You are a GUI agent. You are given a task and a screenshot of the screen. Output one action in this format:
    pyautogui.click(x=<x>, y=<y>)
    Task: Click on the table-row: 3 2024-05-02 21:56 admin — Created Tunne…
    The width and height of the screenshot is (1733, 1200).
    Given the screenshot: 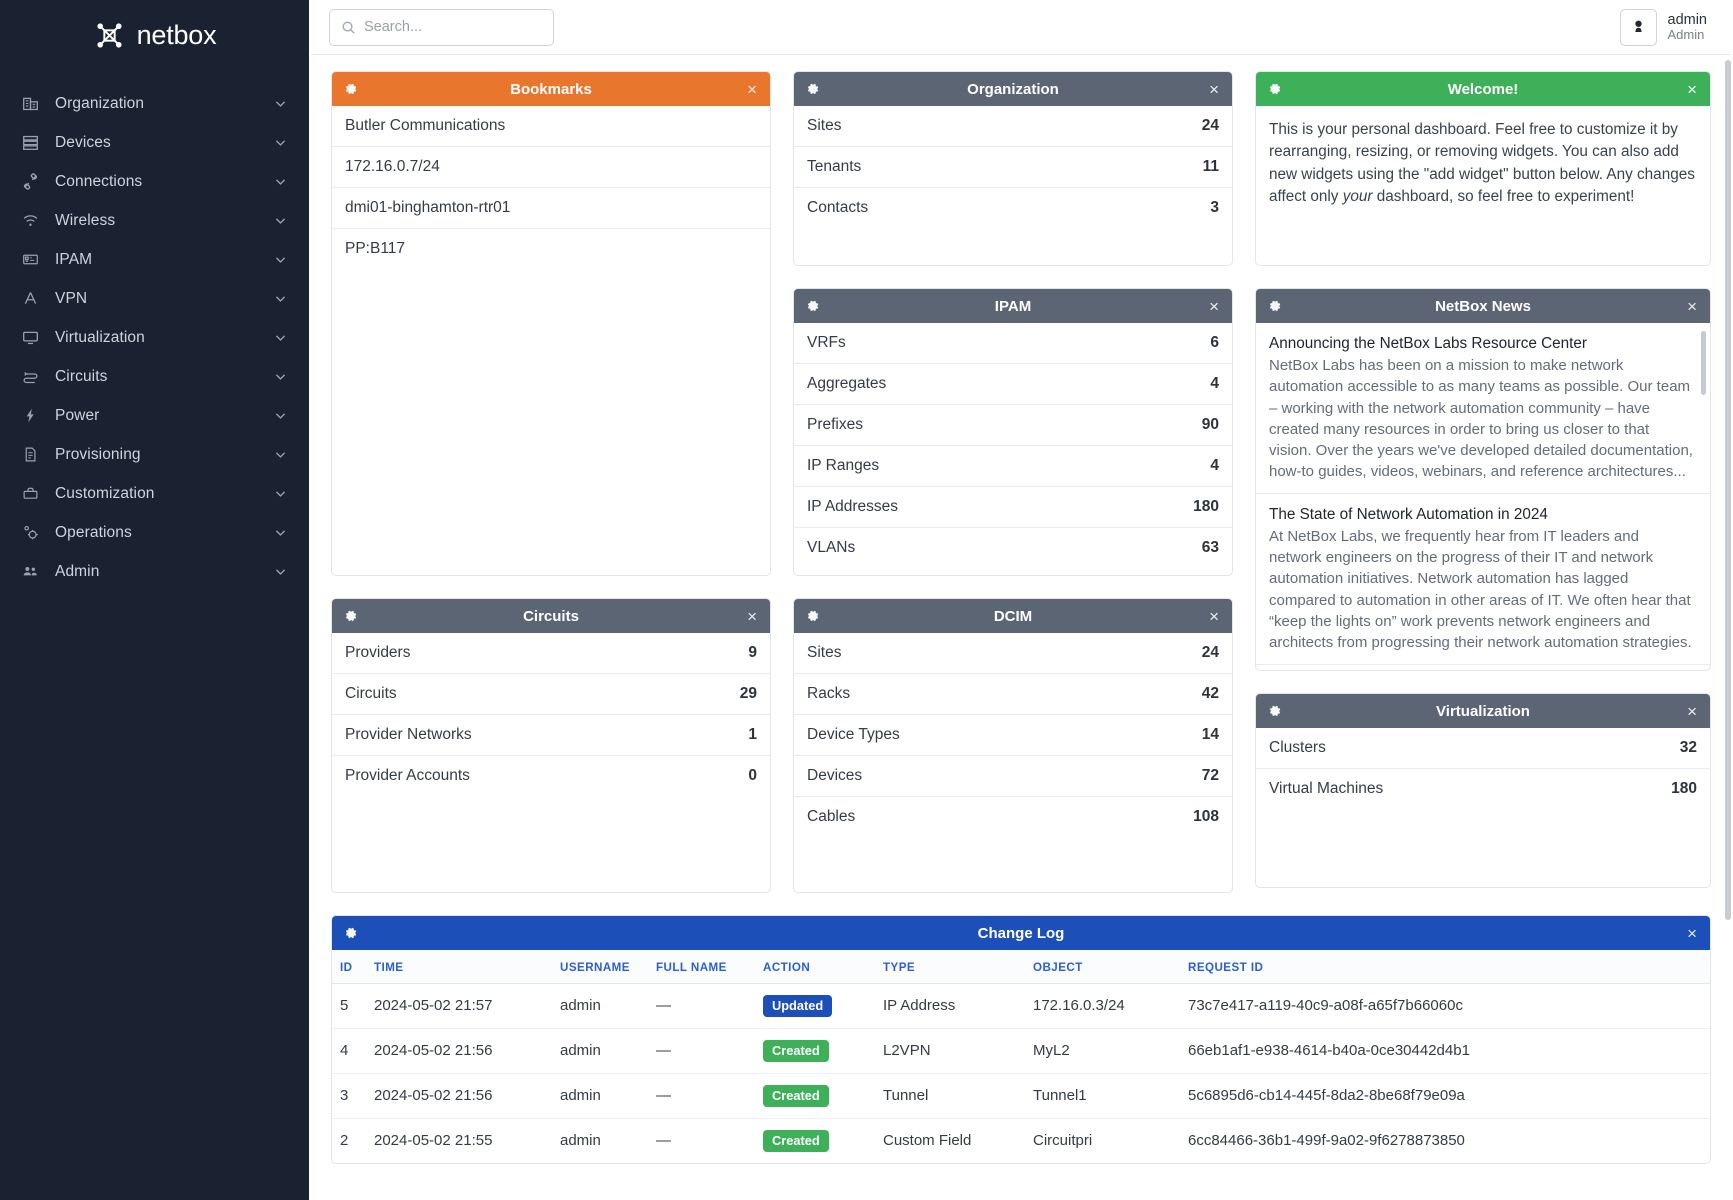 What is the action you would take?
    pyautogui.click(x=1021, y=1096)
    